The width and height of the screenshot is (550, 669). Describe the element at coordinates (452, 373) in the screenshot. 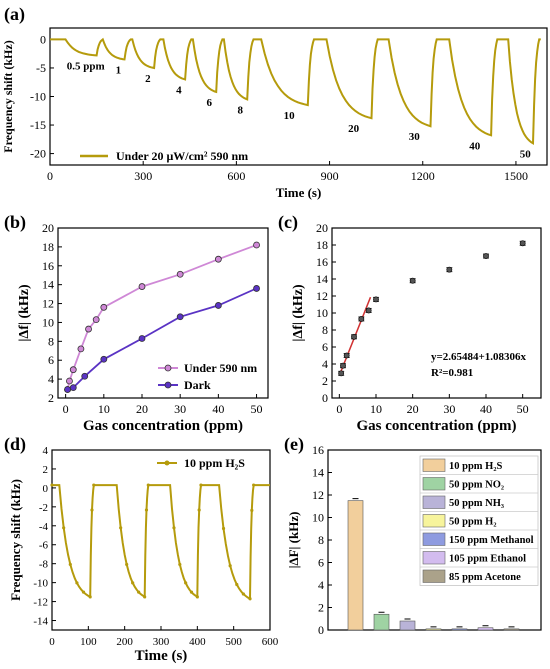

I see `fit-r2: R²=0.981` at that location.